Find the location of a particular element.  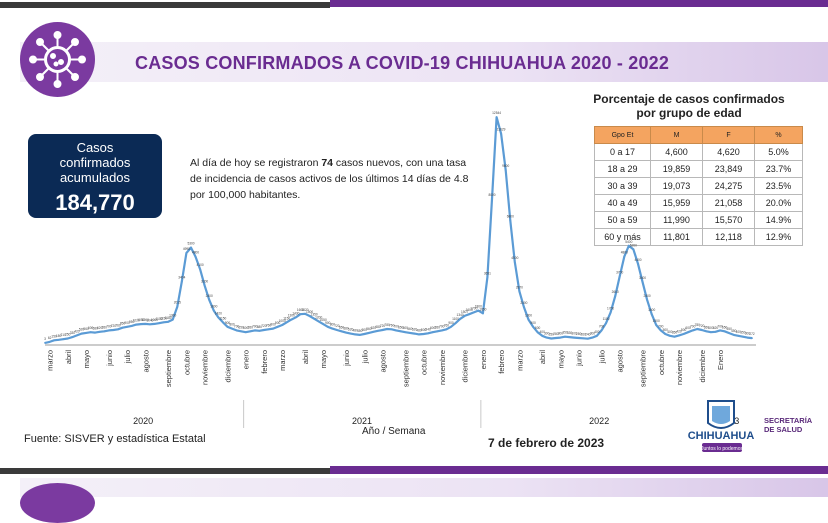

top-bar-grey is located at coordinates (165, 5).